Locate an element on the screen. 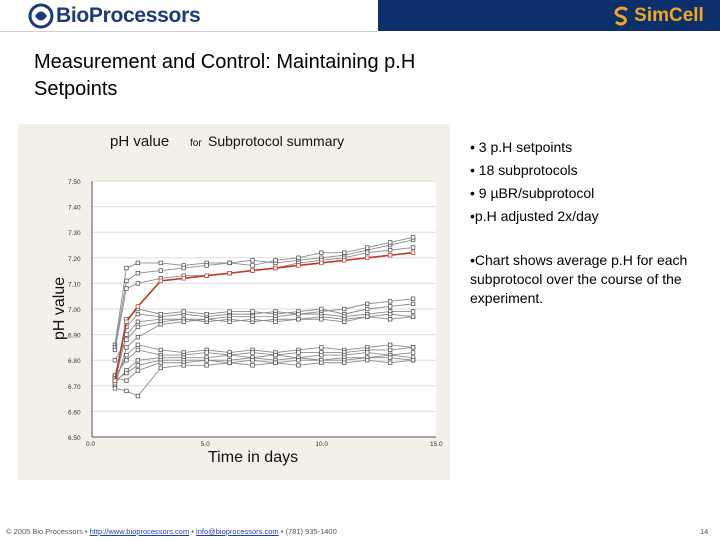 Image resolution: width=720 pixels, height=540 pixels. chart-title-for: for is located at coordinates (196, 143).